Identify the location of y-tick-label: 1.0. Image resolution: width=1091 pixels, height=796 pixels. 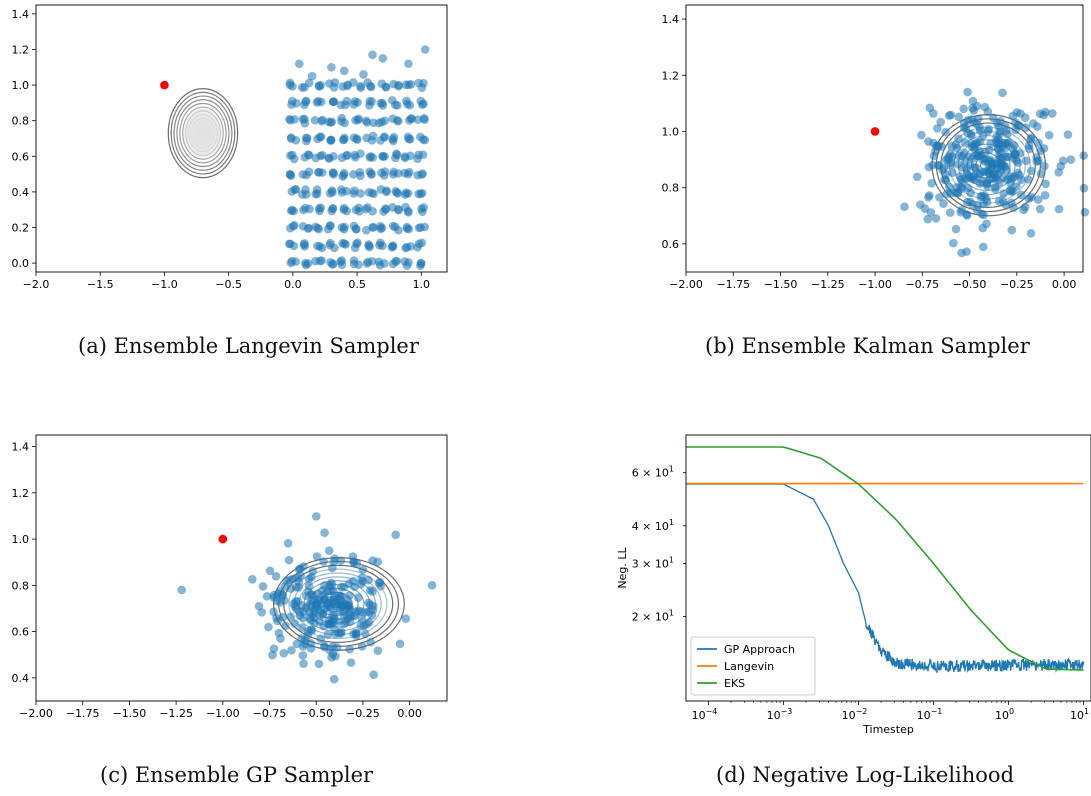
(21, 85).